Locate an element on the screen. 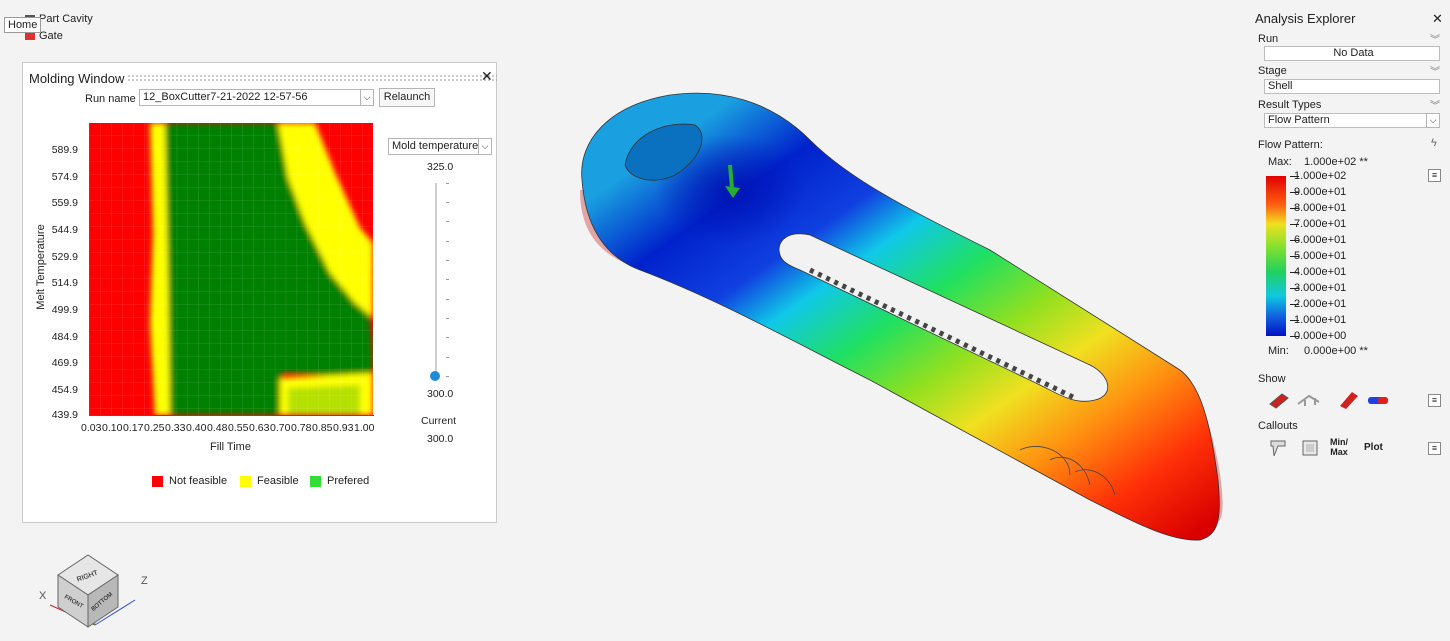 Image resolution: width=1450 pixels, height=641 pixels. x-tick: 0.78 is located at coordinates (301, 428).